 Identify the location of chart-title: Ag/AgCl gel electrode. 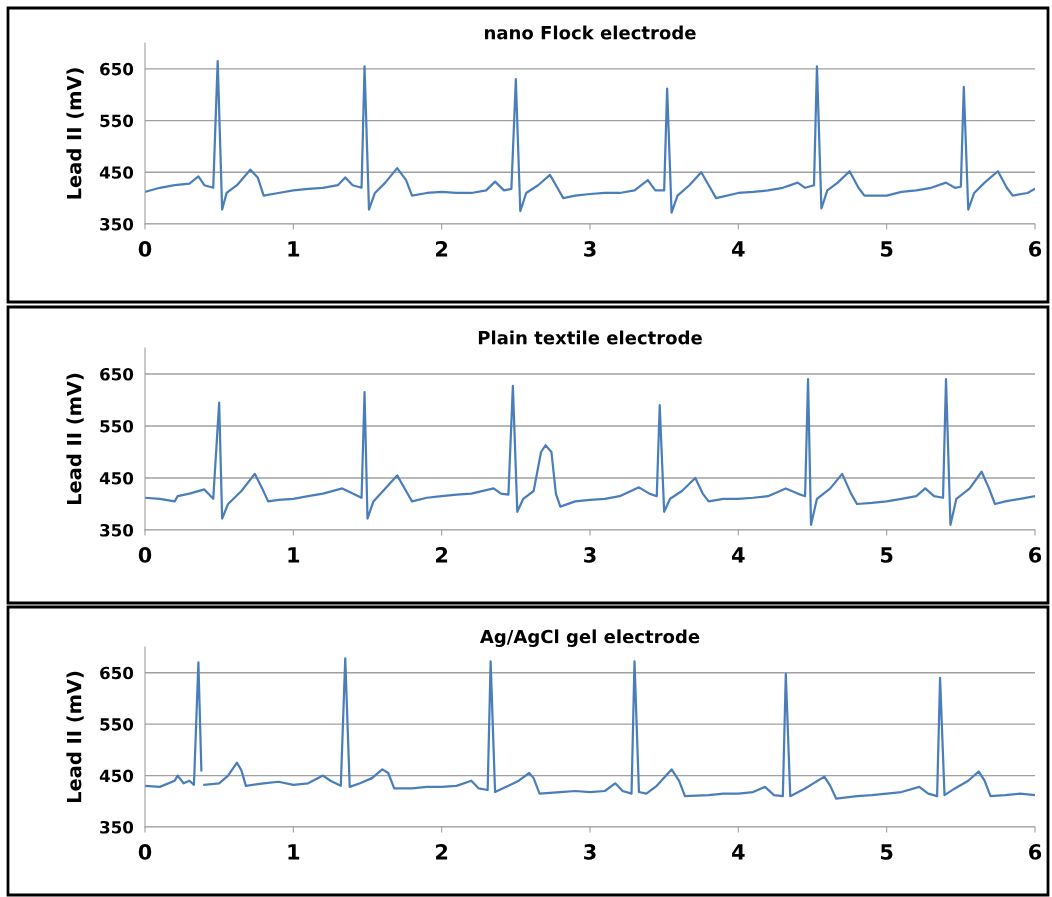
(589, 638).